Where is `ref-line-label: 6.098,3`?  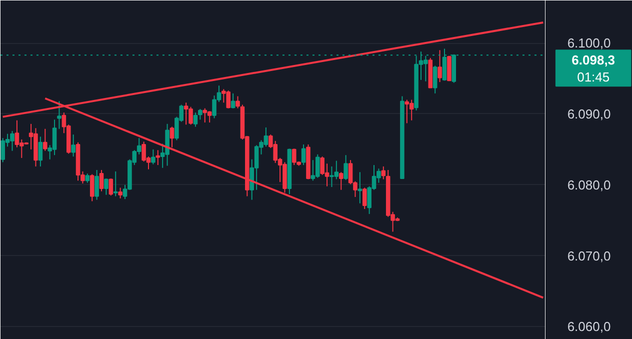
ref-line-label: 6.098,3 is located at coordinates (594, 60).